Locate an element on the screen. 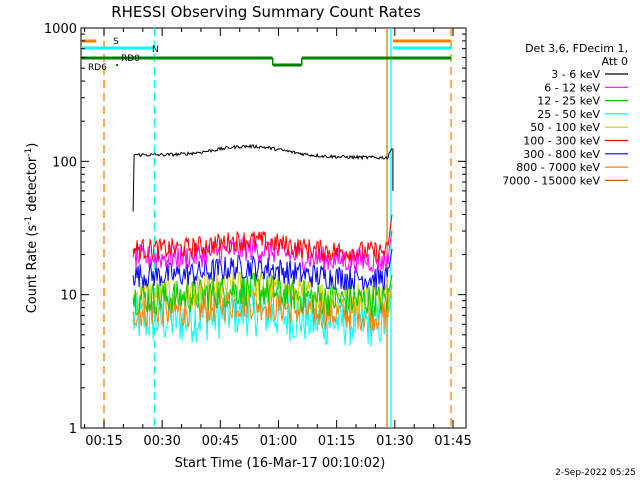 The width and height of the screenshot is (640, 480). legend-entry-label: 800 - 7000 keV is located at coordinates (558, 167).